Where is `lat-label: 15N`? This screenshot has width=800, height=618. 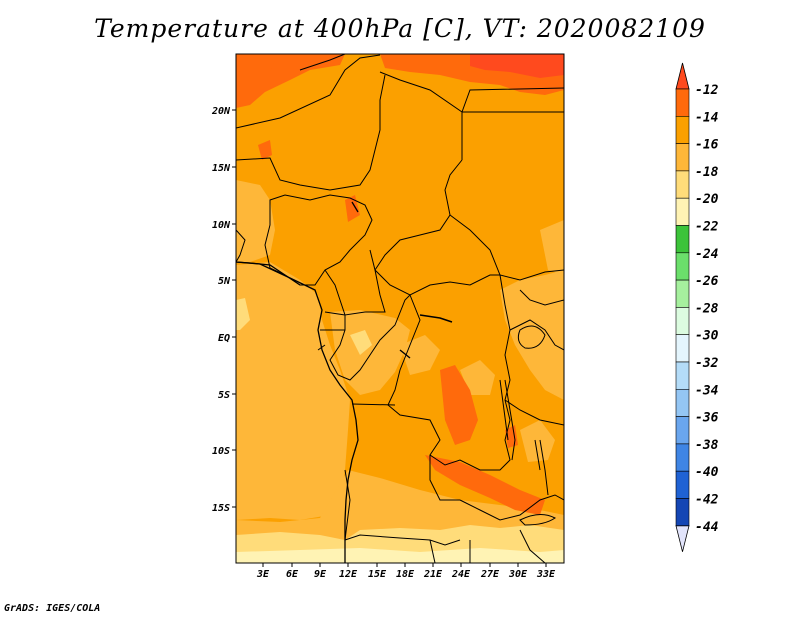
lat-label: 15N is located at coordinates (221, 168).